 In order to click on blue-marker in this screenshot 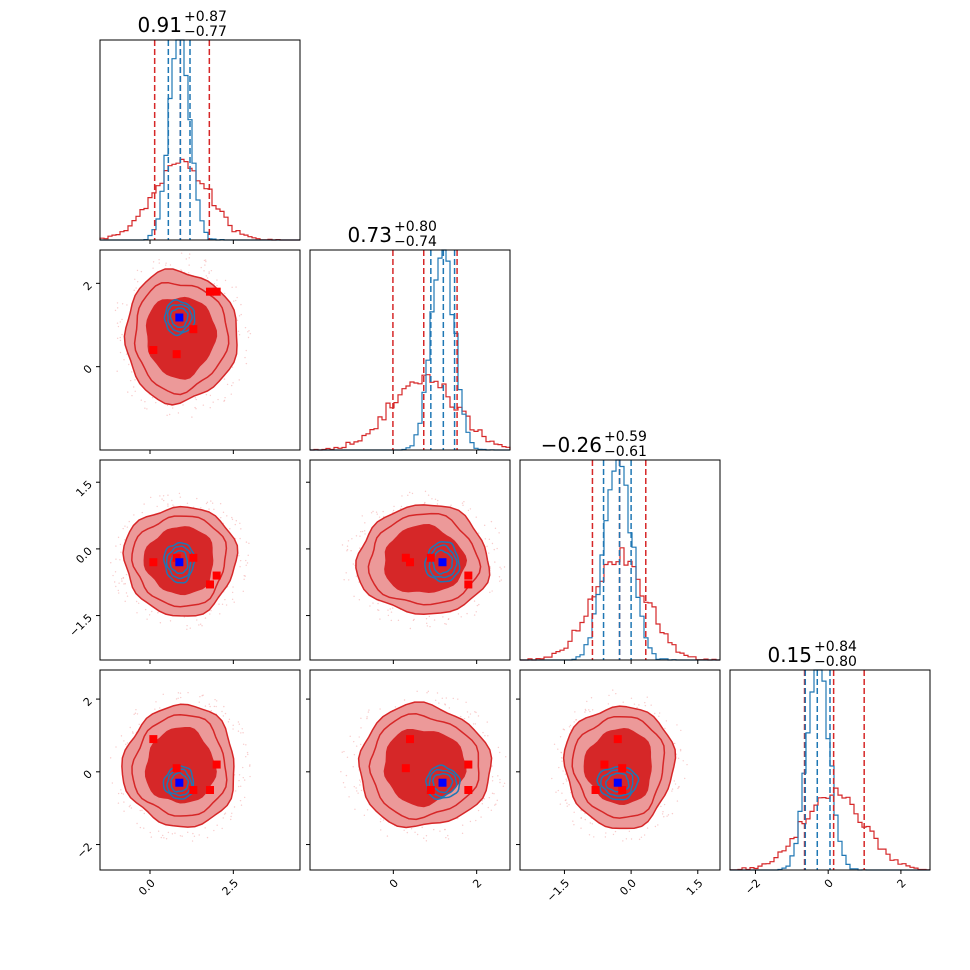, I will do `click(442, 562)`.